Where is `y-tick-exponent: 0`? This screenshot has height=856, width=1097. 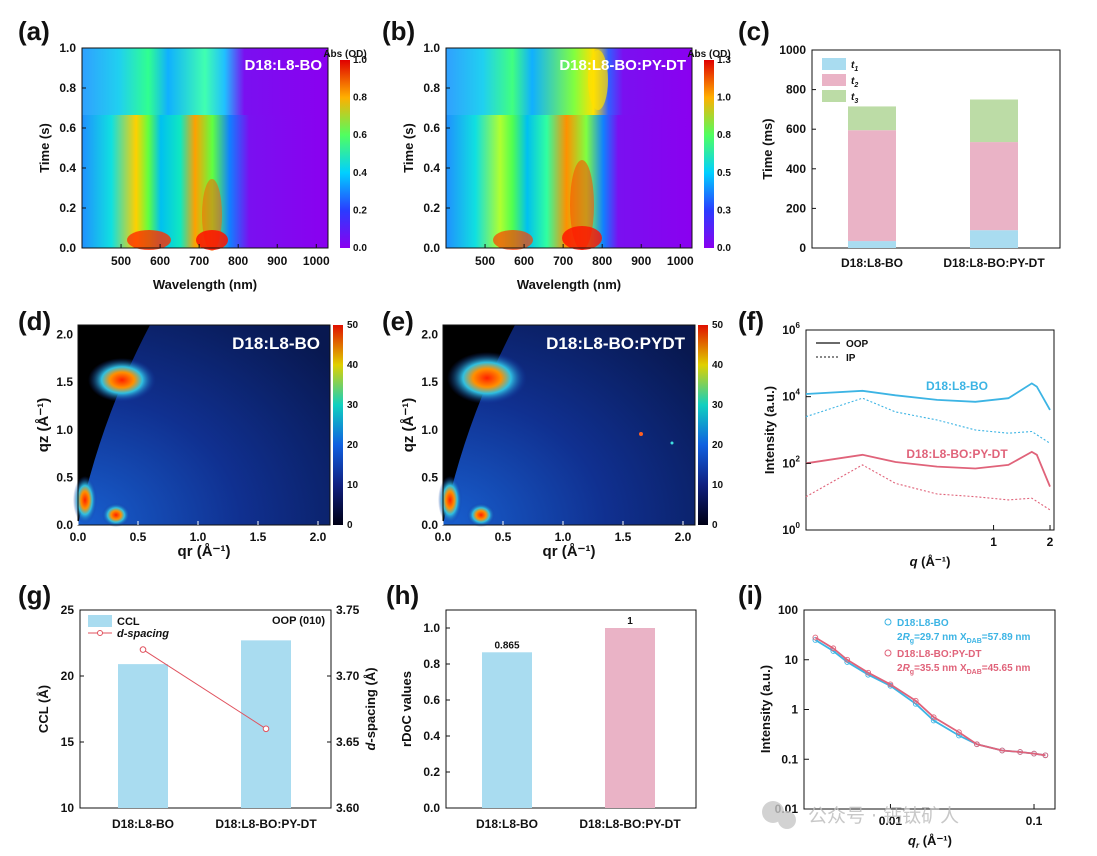
y-tick-exponent: 0 is located at coordinates (798, 525).